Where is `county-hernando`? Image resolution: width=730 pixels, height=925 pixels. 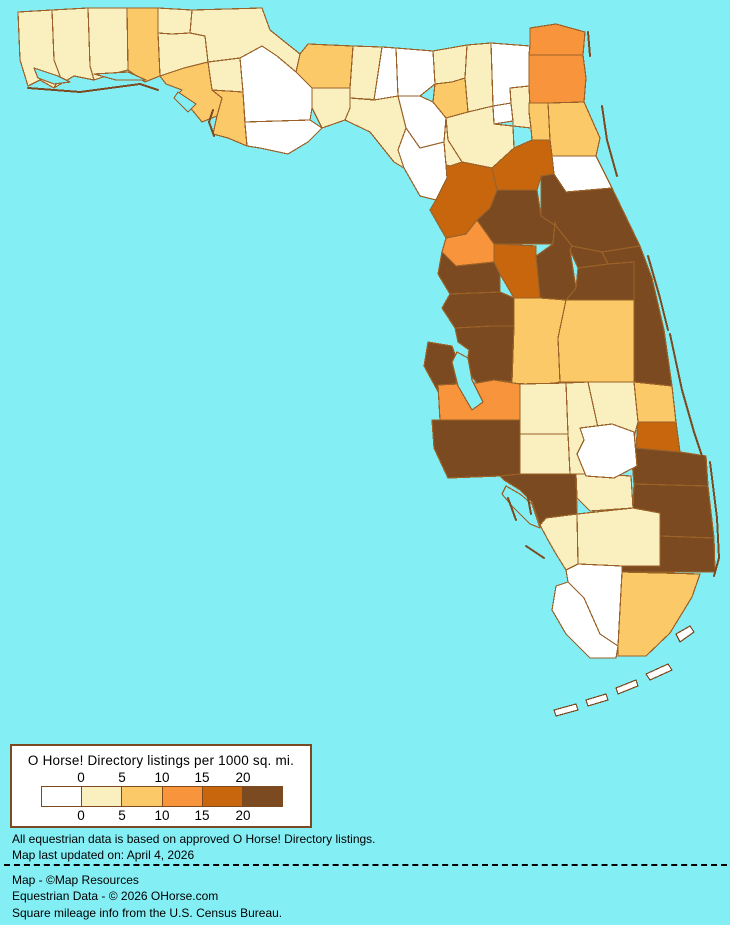
county-hernando is located at coordinates (469, 273).